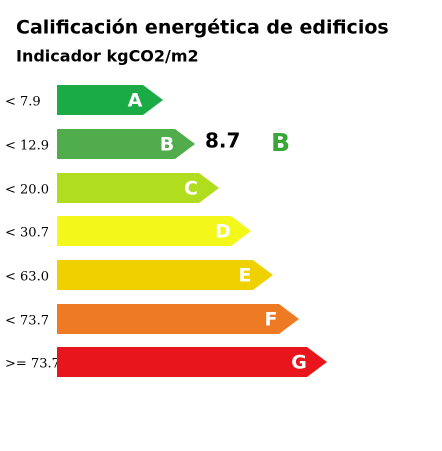 This screenshot has width=442, height=451. Describe the element at coordinates (299, 363) in the screenshot. I see `rating-letter: G` at that location.